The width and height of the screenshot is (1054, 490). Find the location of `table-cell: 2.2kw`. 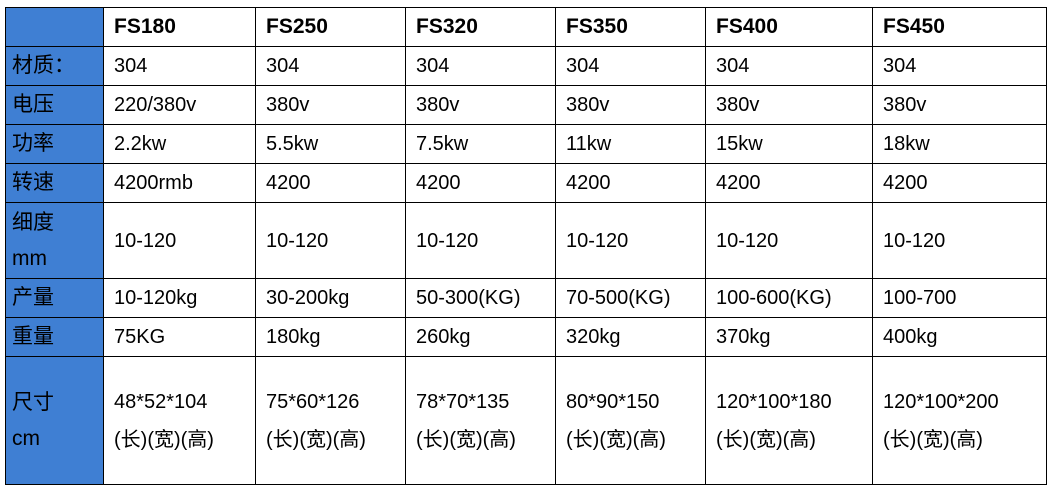

table-cell: 2.2kw is located at coordinates (179, 144).